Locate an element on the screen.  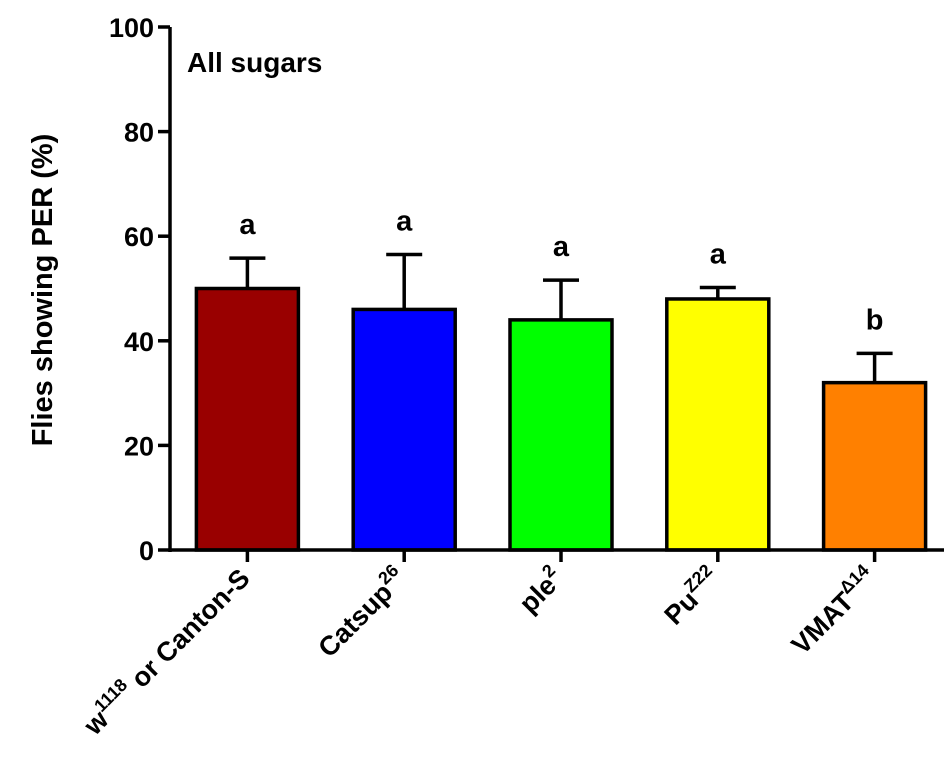
x-tick-label: ple2 is located at coordinates (540, 589).